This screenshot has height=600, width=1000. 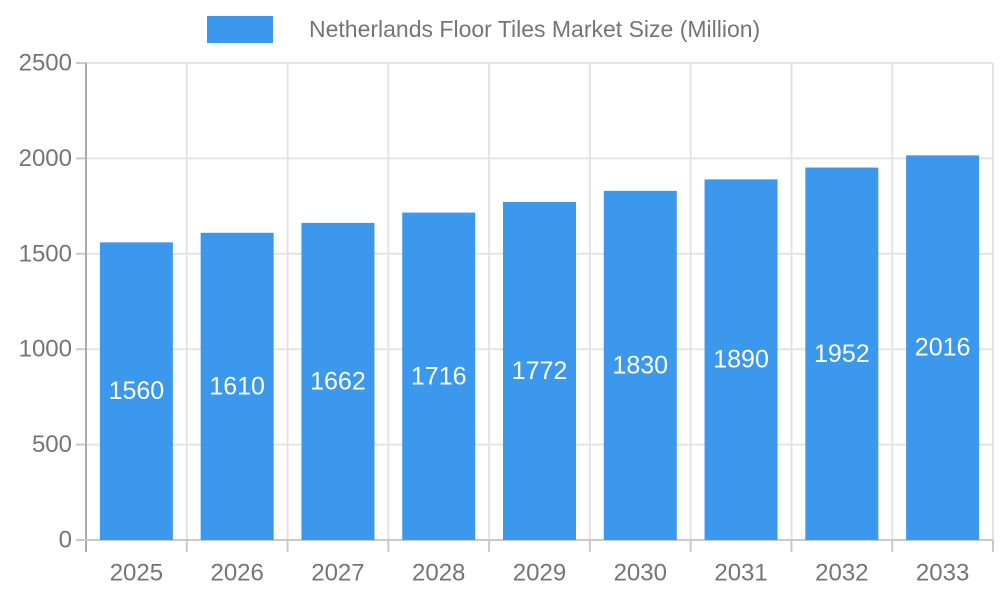 I want to click on x-tick-label: 2027, so click(x=337, y=573).